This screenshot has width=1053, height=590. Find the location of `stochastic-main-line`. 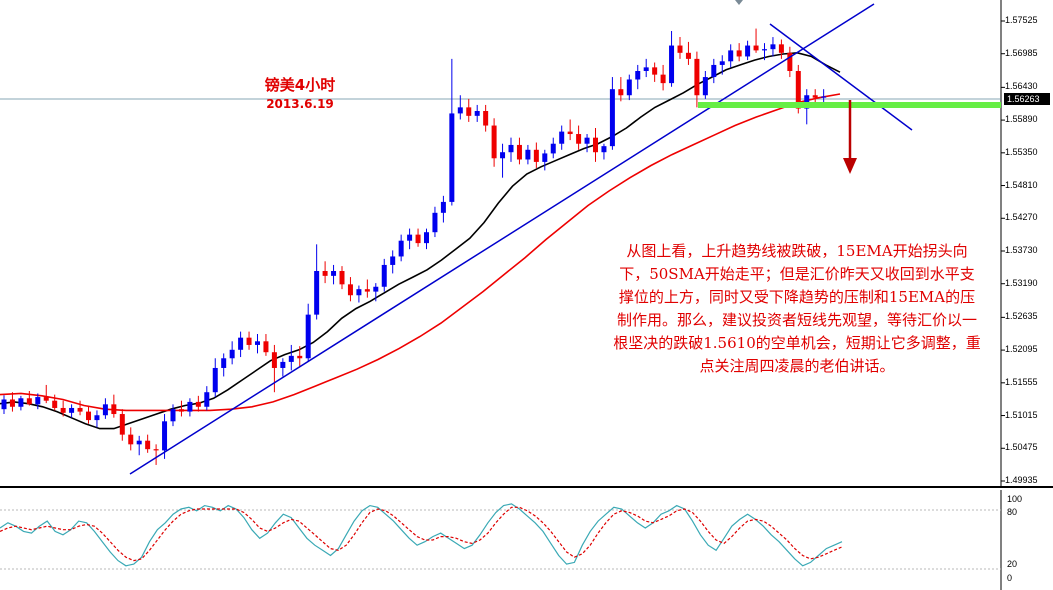

stochastic-main-line is located at coordinates (421, 535).